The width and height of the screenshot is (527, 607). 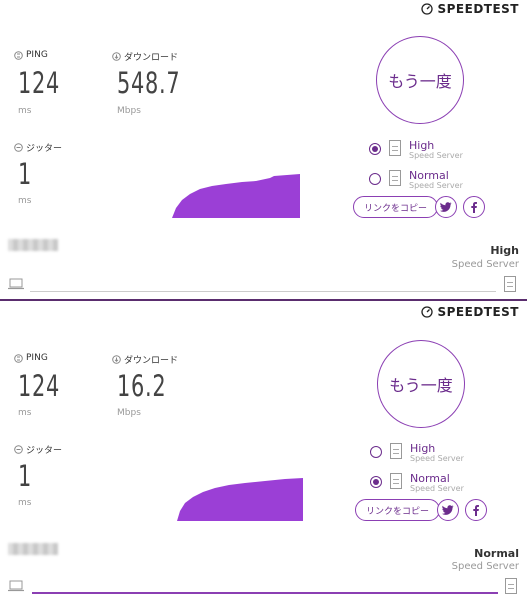 I want to click on panel-divider, so click(x=263, y=300).